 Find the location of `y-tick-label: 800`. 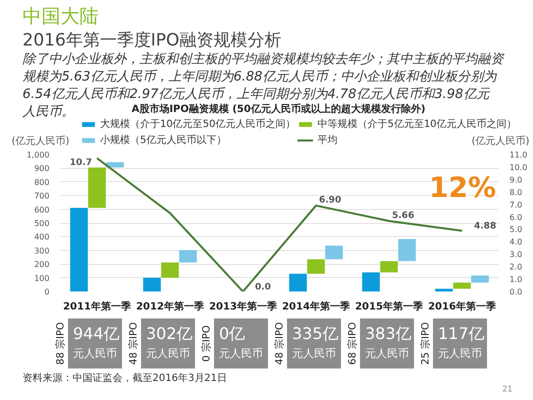

y-tick-label: 800 is located at coordinates (42, 182).